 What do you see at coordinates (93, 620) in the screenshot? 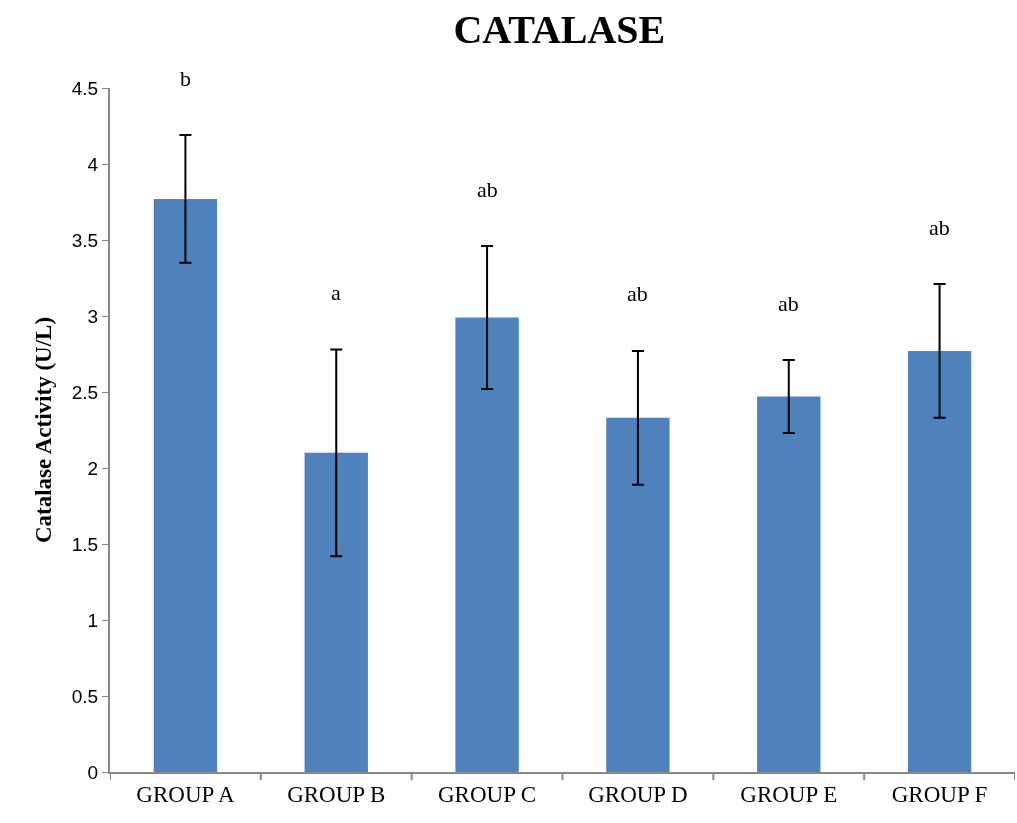
I see `y-tick-label: 1` at bounding box center [93, 620].